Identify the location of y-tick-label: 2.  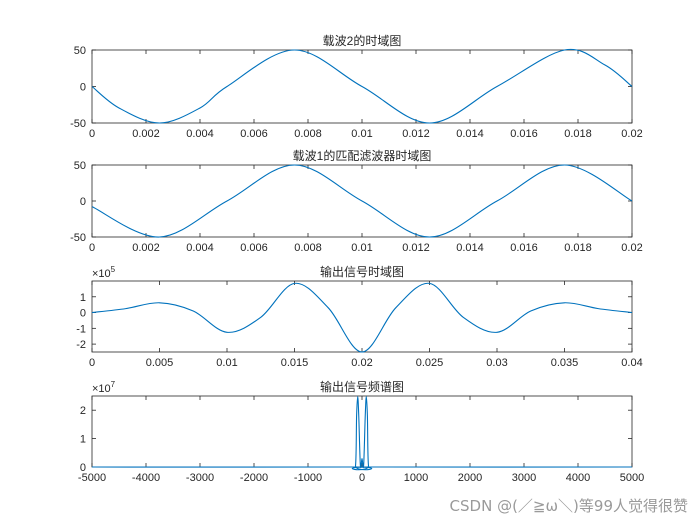
(83, 411).